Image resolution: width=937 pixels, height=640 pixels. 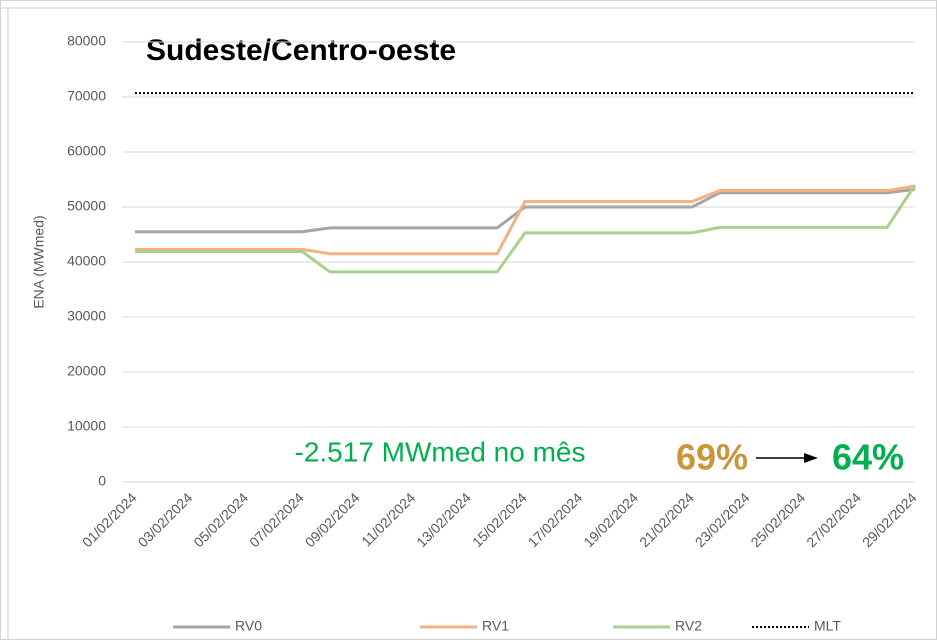 I want to click on y-tick-label: 30000, so click(x=86, y=316).